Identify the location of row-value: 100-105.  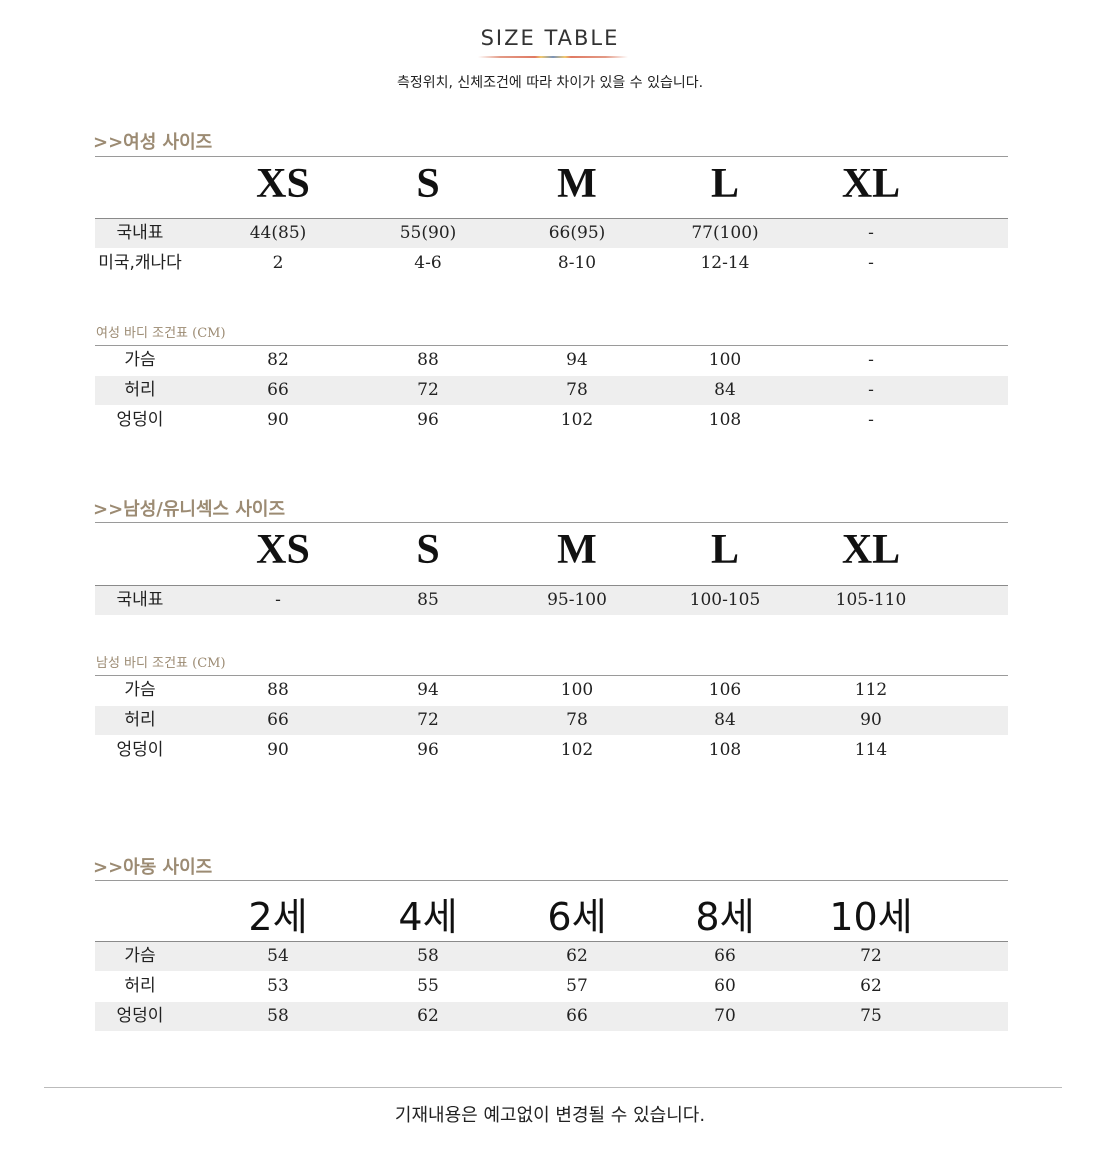
(725, 600).